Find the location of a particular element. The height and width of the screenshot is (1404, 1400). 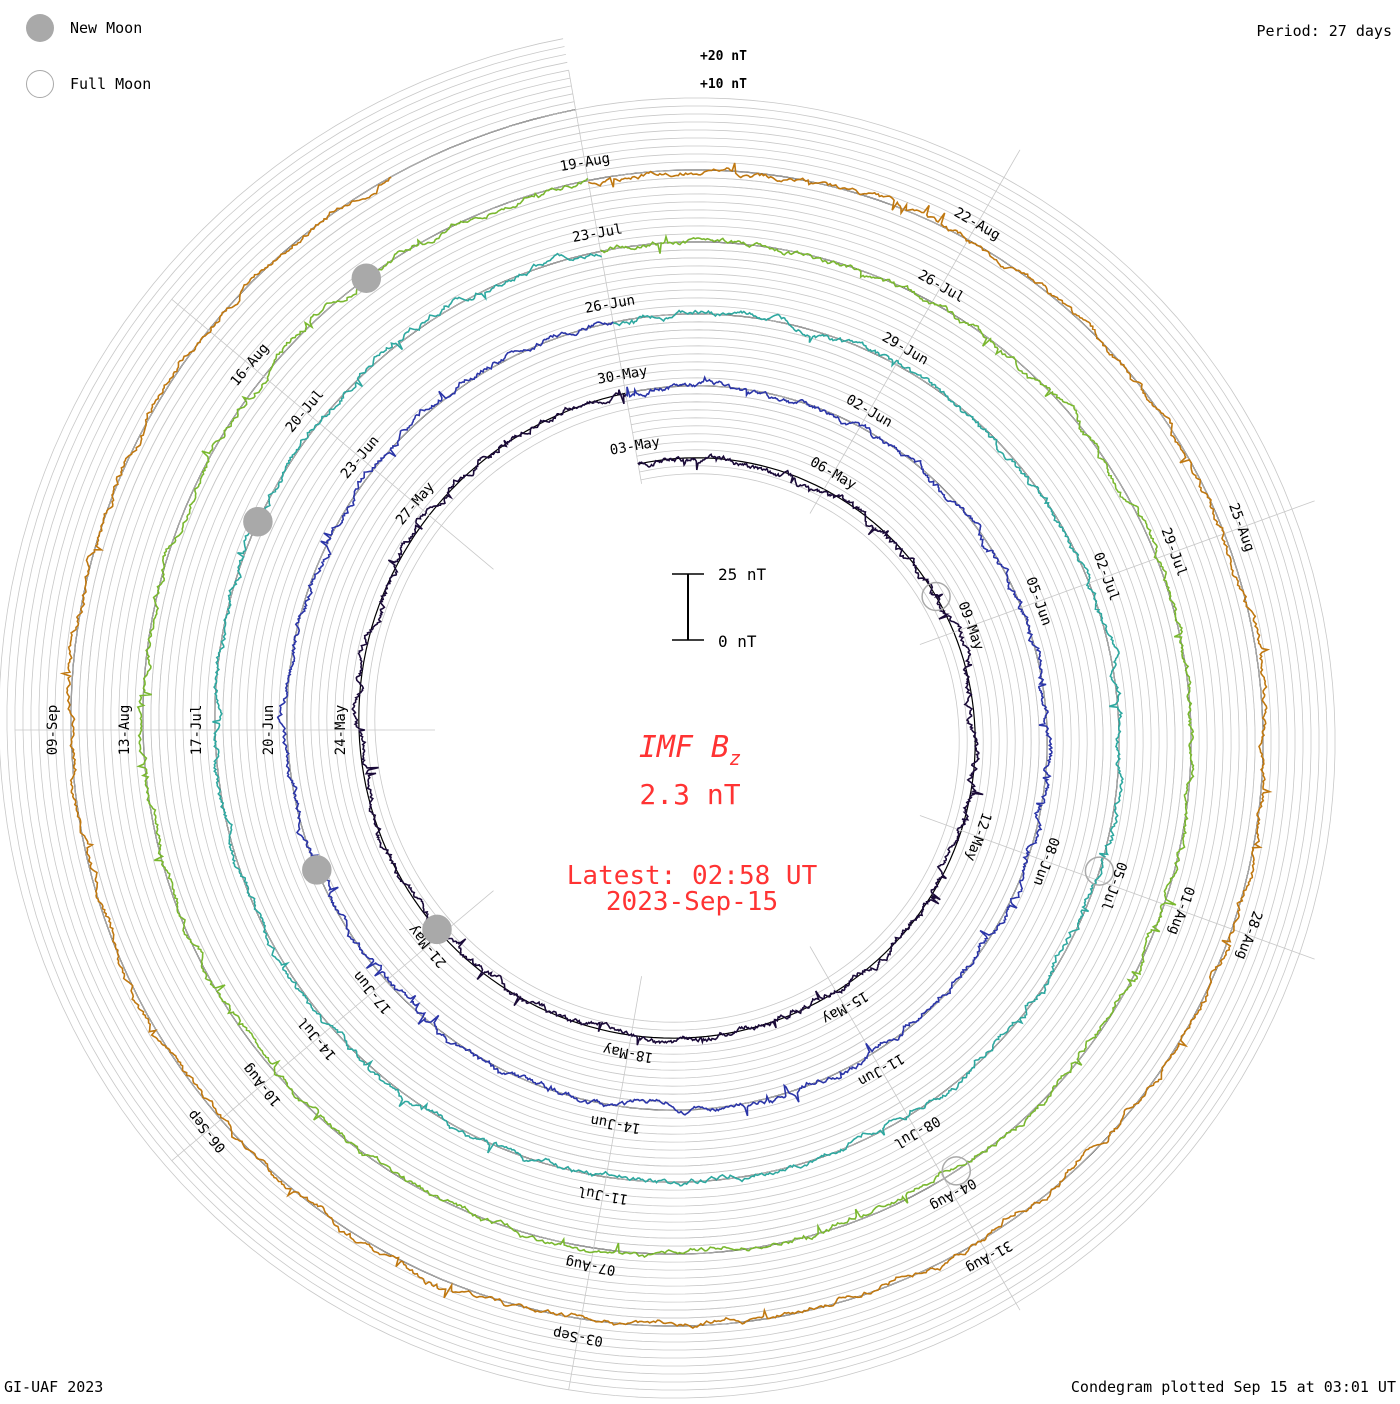

center-value: 2.3 nT is located at coordinates (689, 794).